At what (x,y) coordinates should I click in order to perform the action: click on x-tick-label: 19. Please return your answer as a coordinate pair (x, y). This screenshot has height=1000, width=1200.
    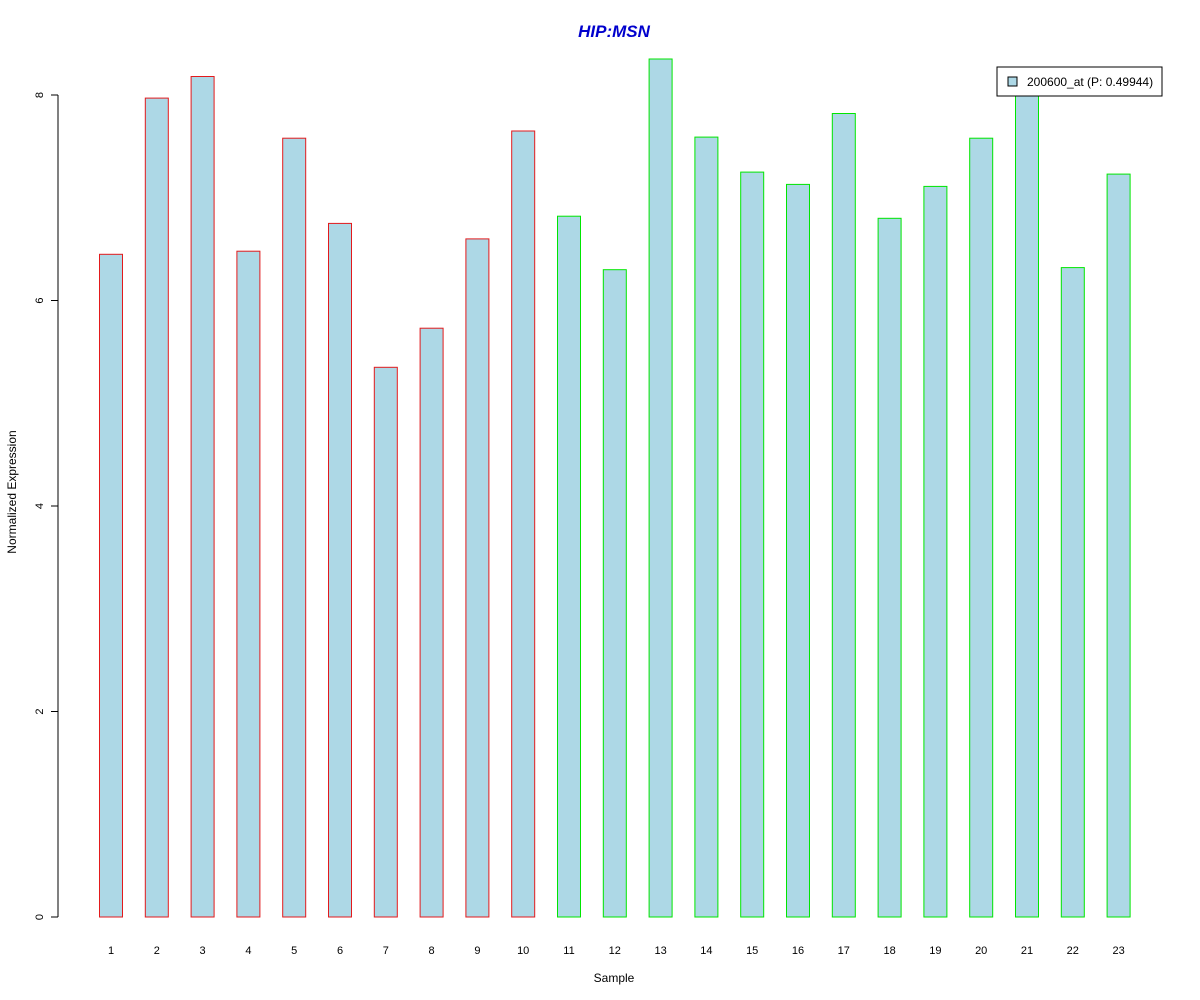
    Looking at the image, I should click on (935, 951).